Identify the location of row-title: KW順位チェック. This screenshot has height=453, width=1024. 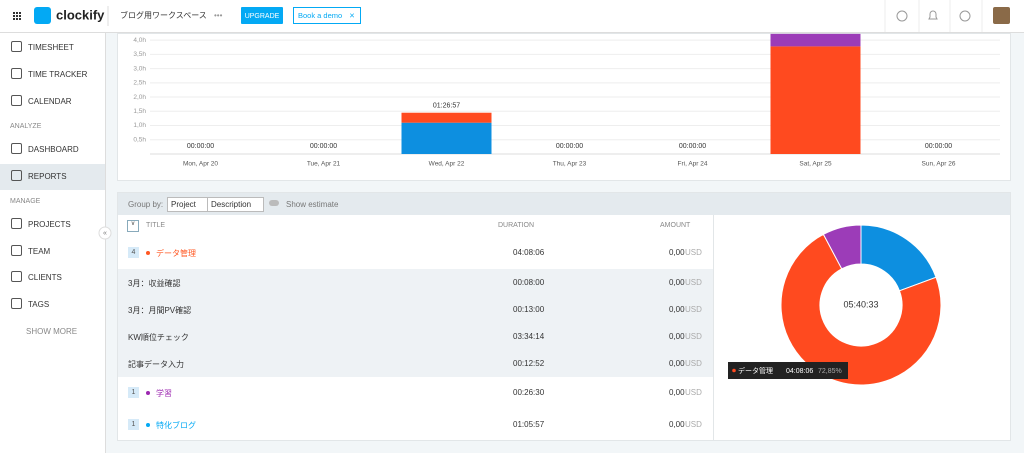
(158, 337).